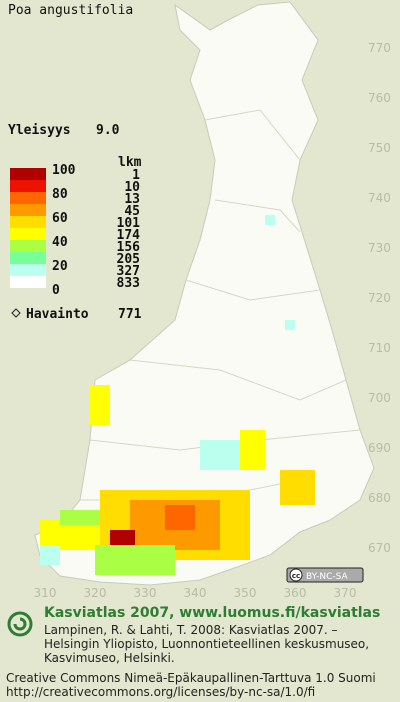  Describe the element at coordinates (45, 593) in the screenshot. I see `x-grid-label: 310` at that location.